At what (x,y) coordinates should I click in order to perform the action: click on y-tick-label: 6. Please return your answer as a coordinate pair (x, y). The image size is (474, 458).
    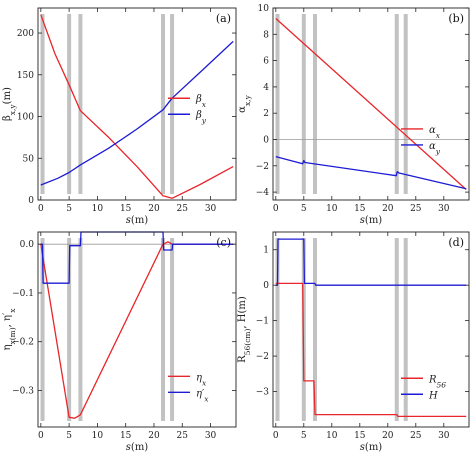
    Looking at the image, I should click on (266, 62).